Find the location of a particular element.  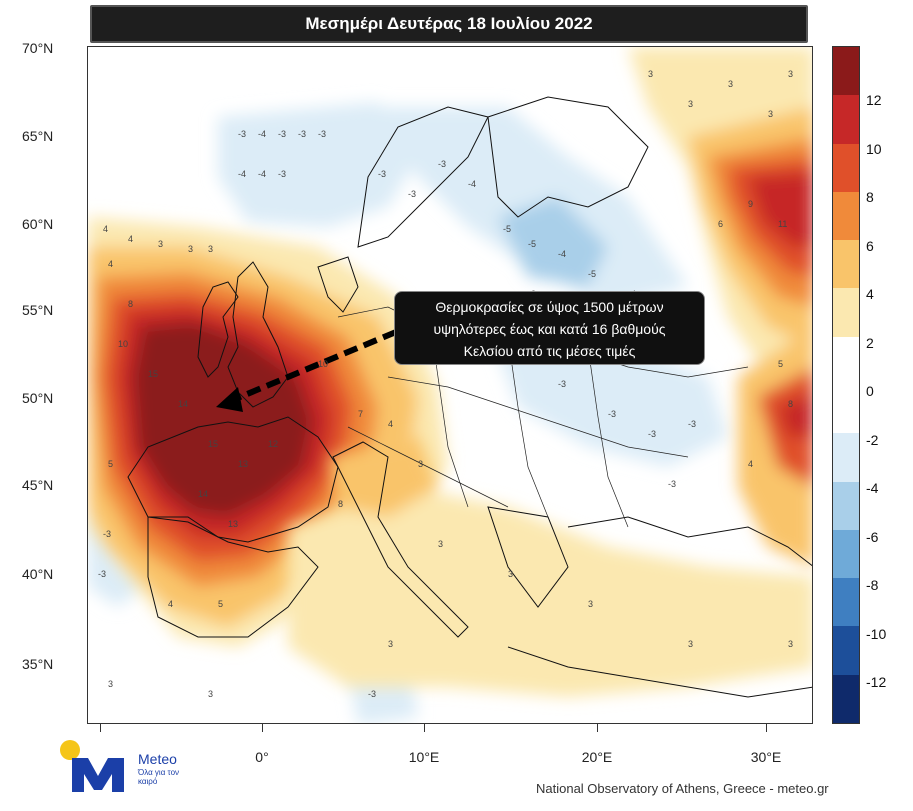

colorbar-label: 0 is located at coordinates (870, 391).